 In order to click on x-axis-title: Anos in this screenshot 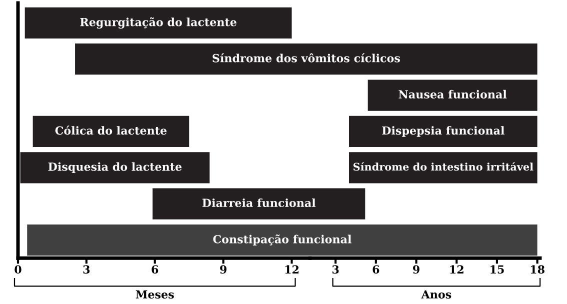, I will do `click(436, 294)`.